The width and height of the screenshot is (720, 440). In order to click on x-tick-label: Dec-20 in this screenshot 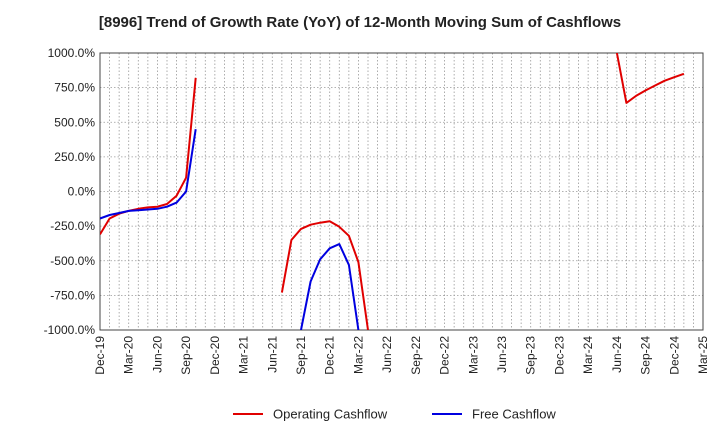, I will do `click(215, 355)`.